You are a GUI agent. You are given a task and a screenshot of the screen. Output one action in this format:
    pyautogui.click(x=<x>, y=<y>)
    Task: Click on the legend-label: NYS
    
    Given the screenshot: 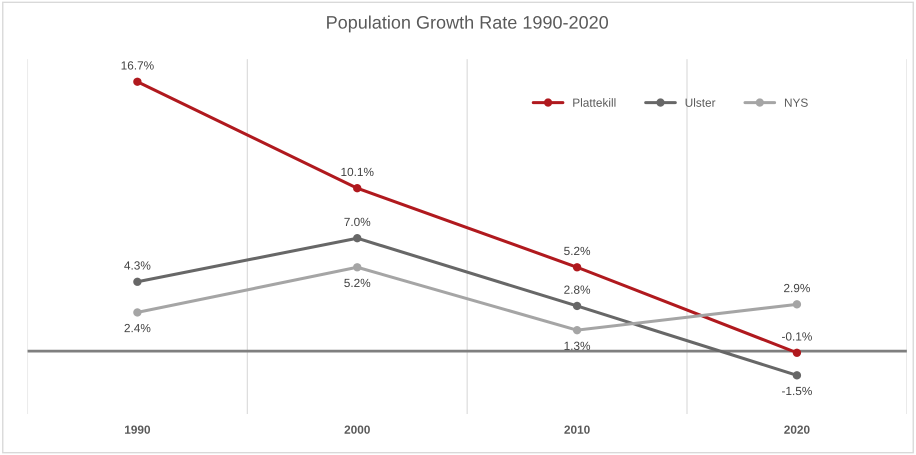 What is the action you would take?
    pyautogui.click(x=796, y=102)
    